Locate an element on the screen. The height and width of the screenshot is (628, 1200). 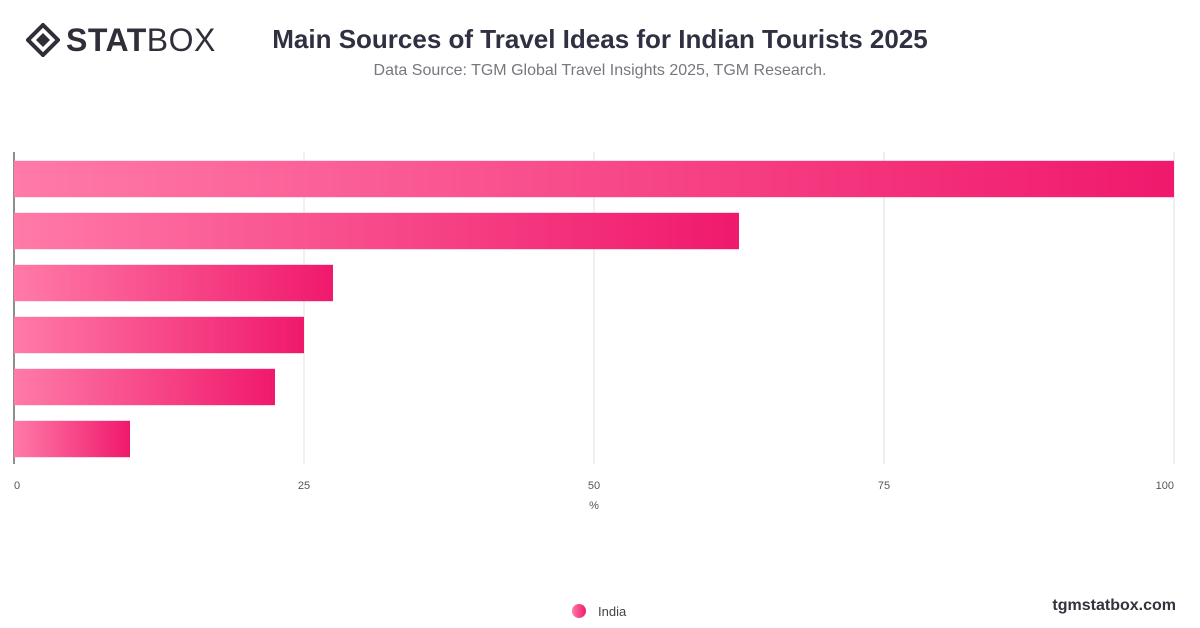
x-tick-label: 0 is located at coordinates (17, 486).